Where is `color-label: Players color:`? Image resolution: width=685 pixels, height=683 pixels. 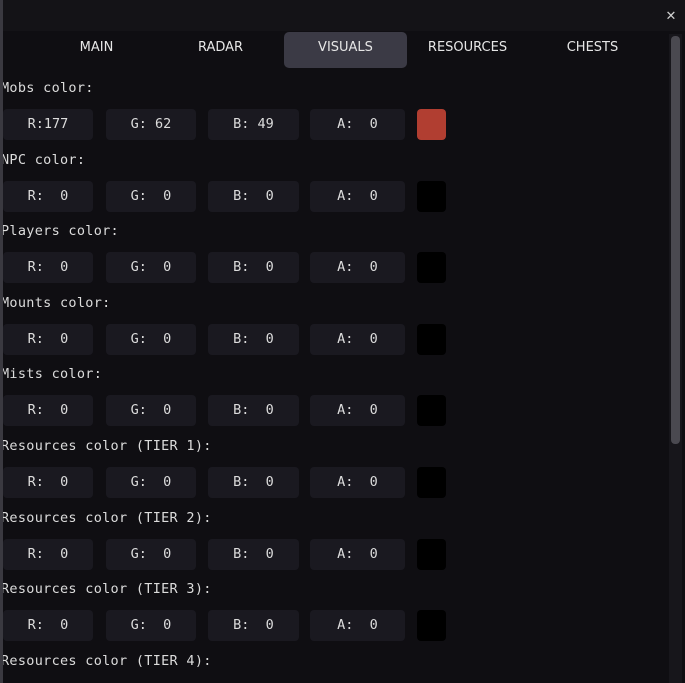
color-label: Players color: is located at coordinates (61, 231).